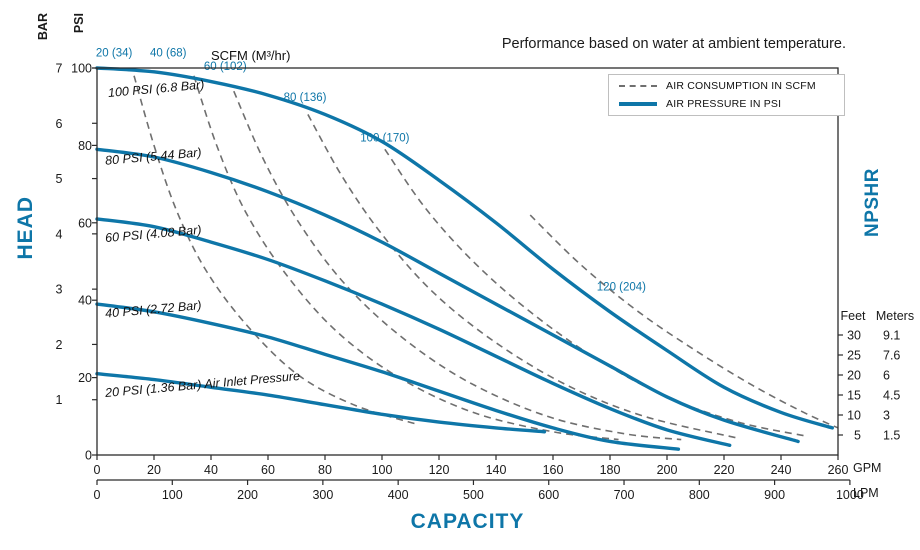  I want to click on npshr-feet-label: 25, so click(854, 356).